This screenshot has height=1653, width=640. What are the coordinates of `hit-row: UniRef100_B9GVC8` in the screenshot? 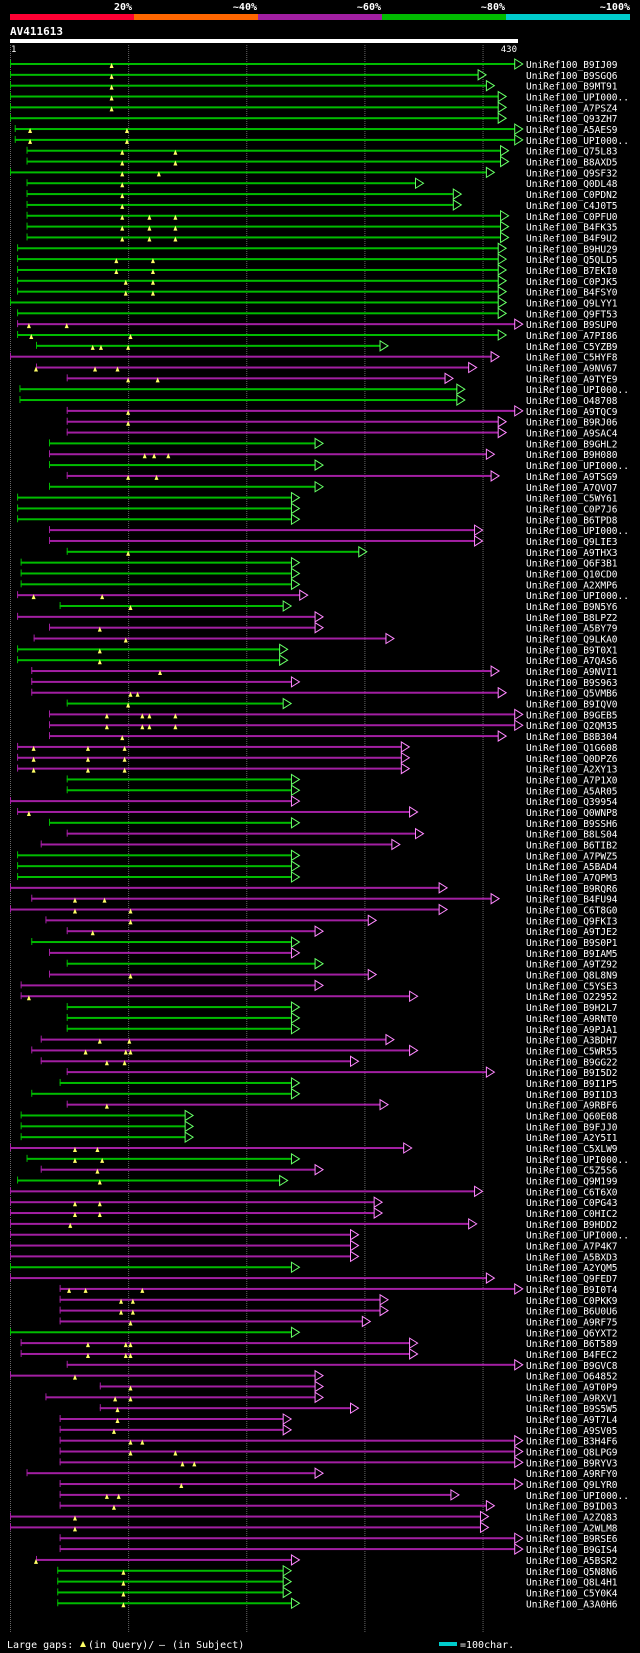 It's located at (342, 1365).